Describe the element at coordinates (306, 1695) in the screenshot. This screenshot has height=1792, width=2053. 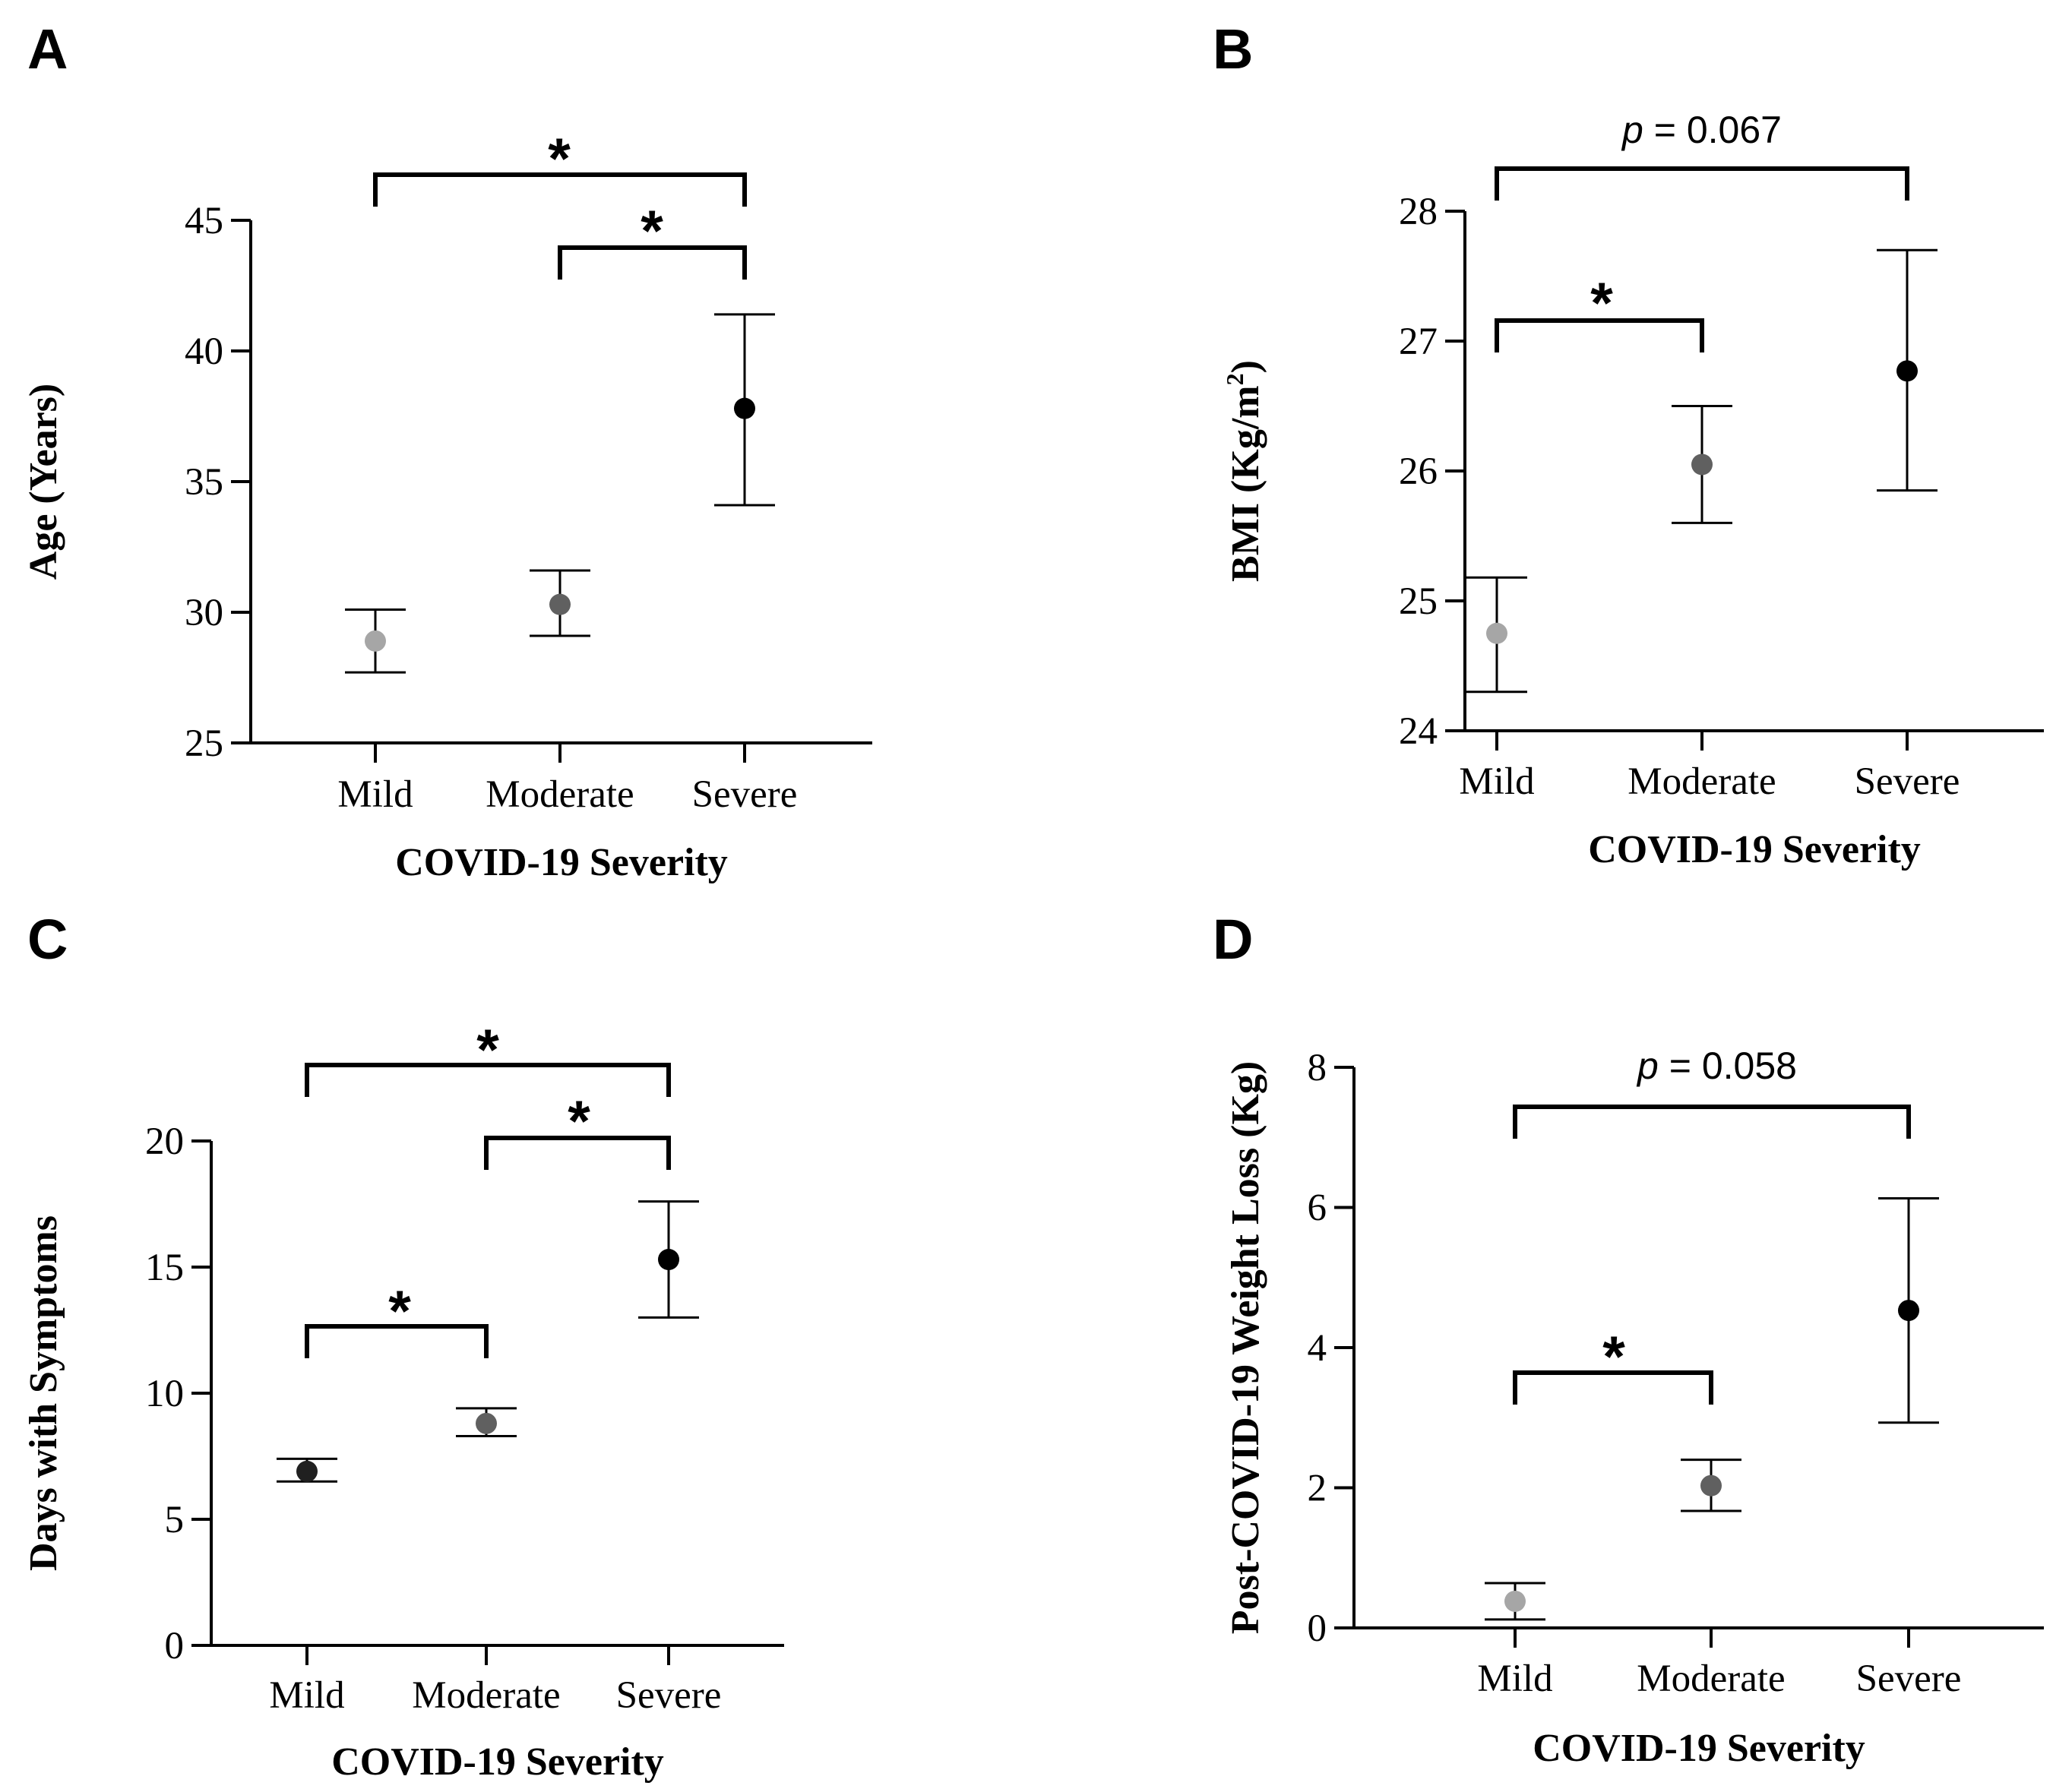
I see `panel-c-x-tick-label: Mild` at that location.